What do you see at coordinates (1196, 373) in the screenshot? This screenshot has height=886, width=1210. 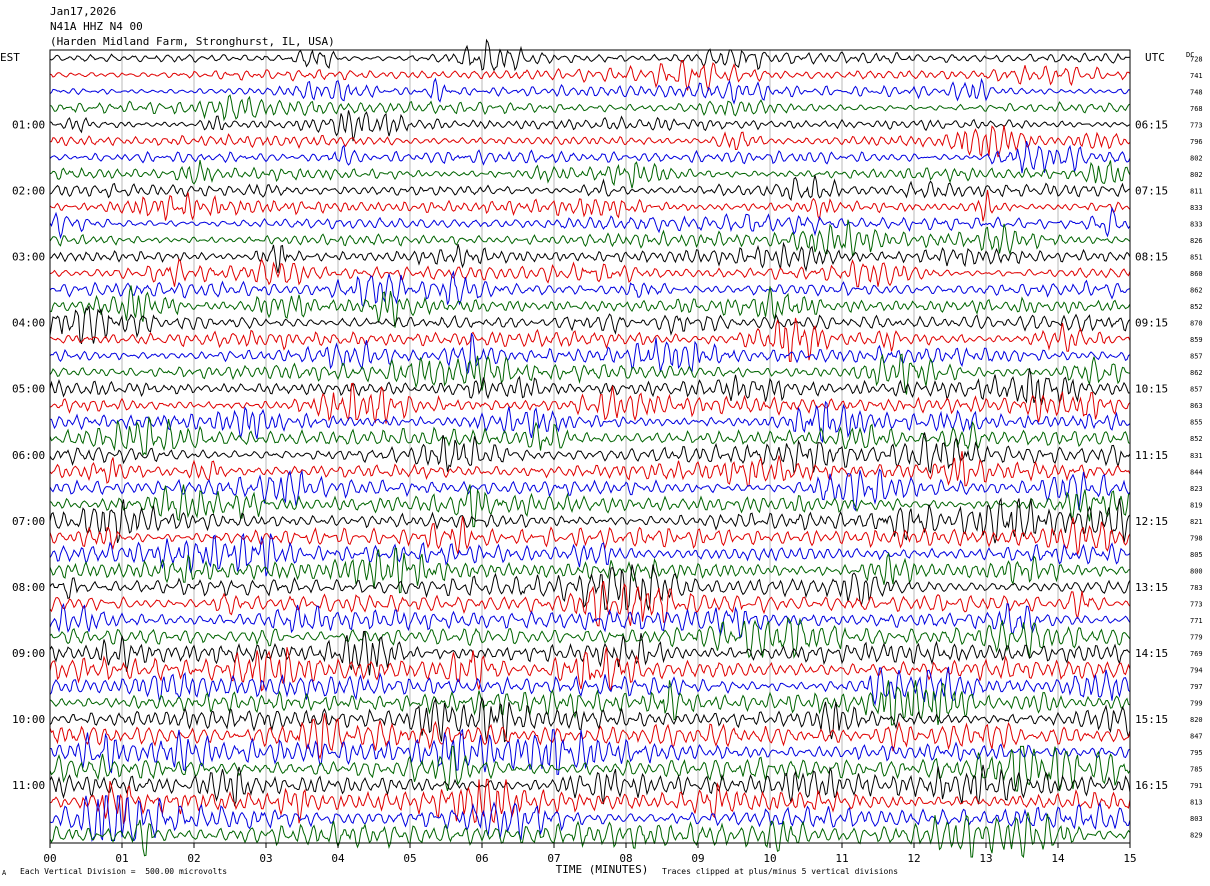 I see `dc-value: 862` at bounding box center [1196, 373].